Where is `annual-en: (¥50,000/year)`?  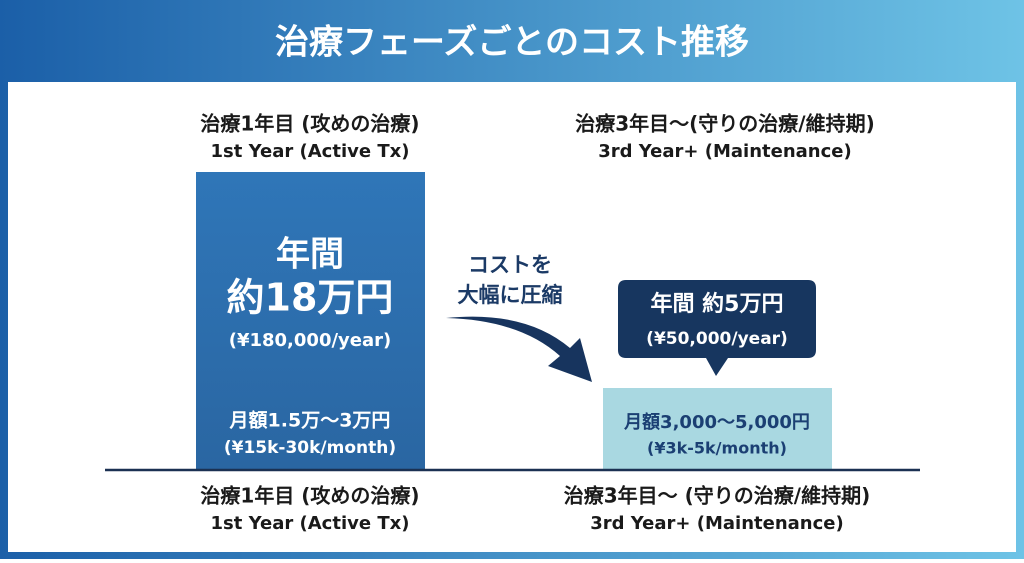
annual-en: (¥50,000/year) is located at coordinates (717, 339).